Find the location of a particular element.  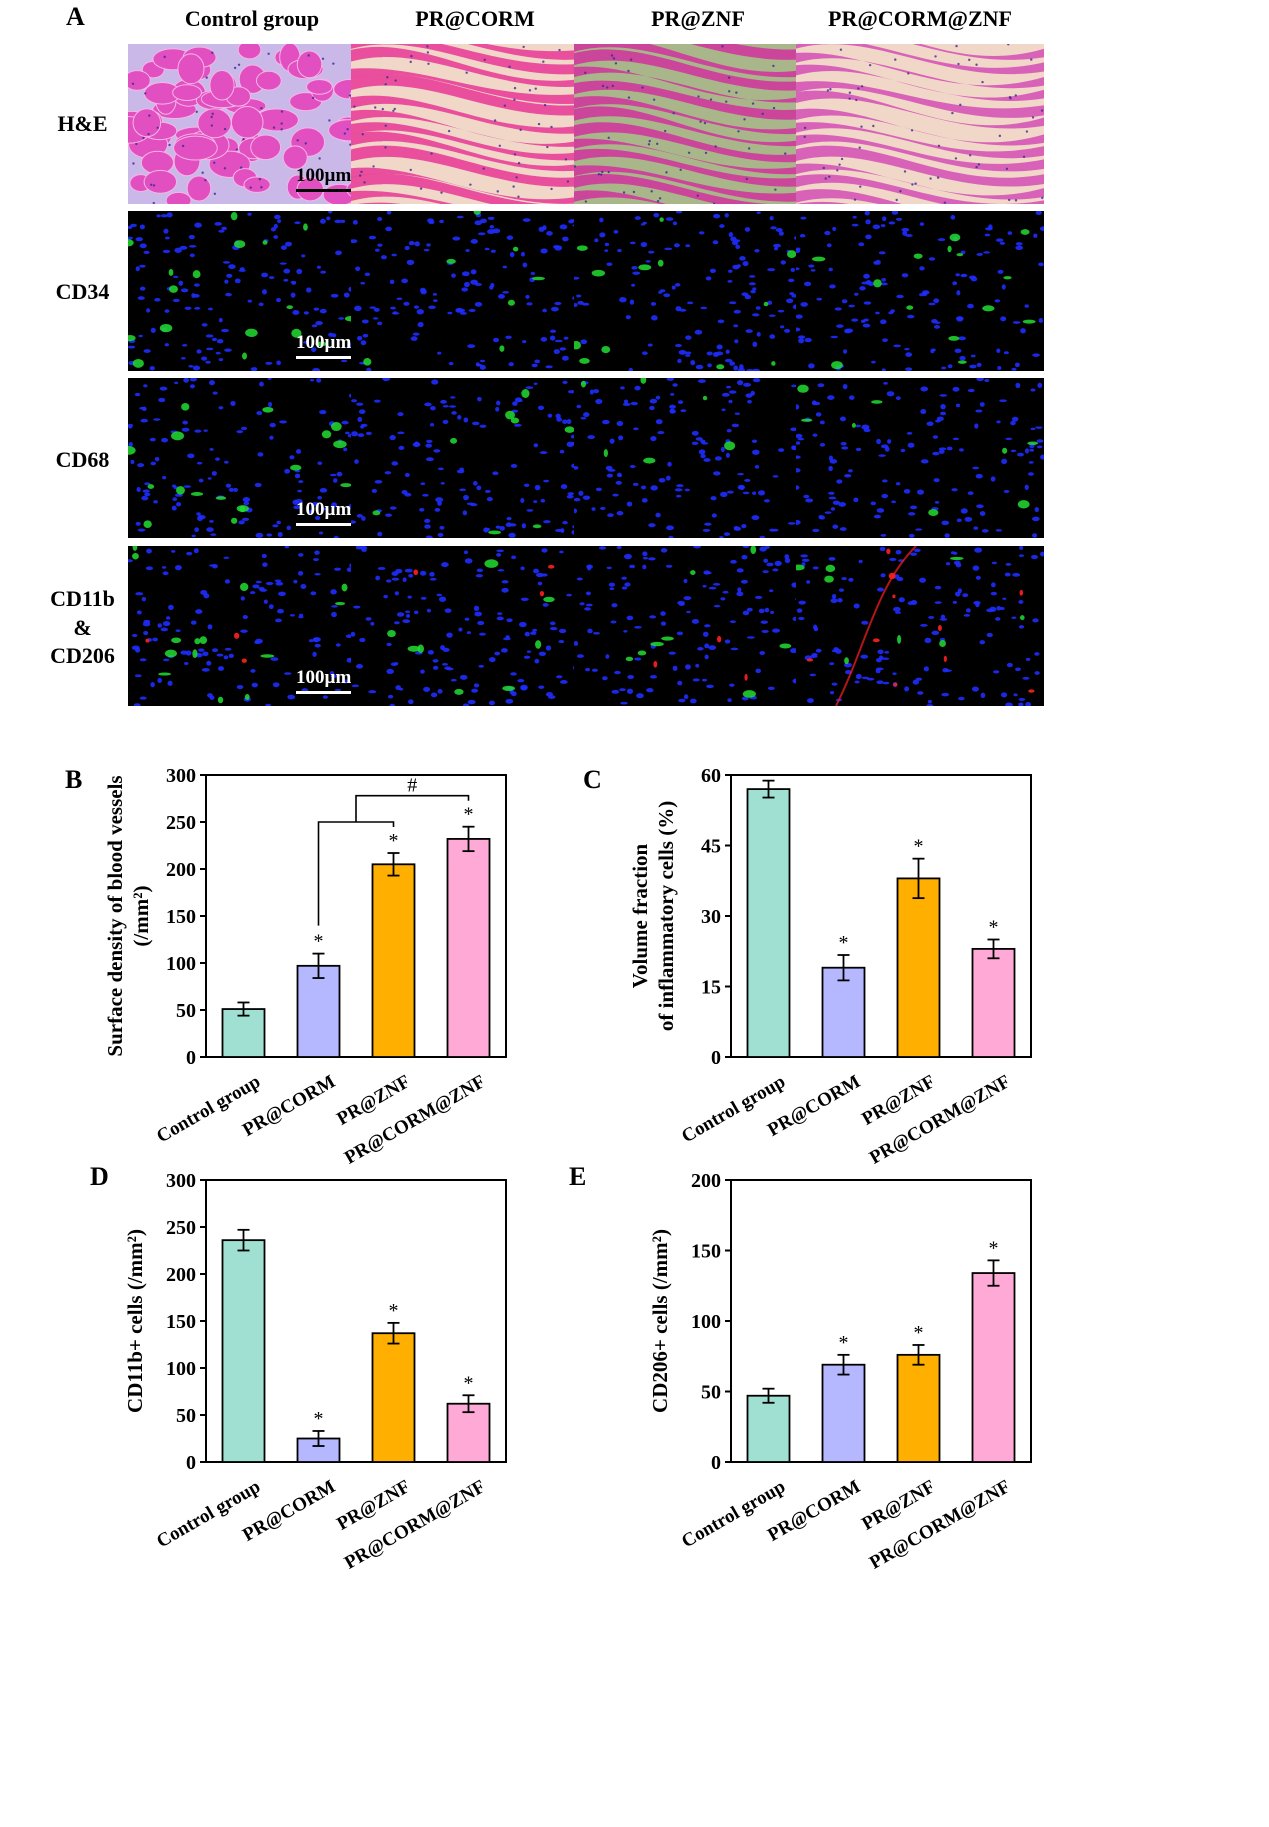

panel-c-letter: C is located at coordinates (592, 779).